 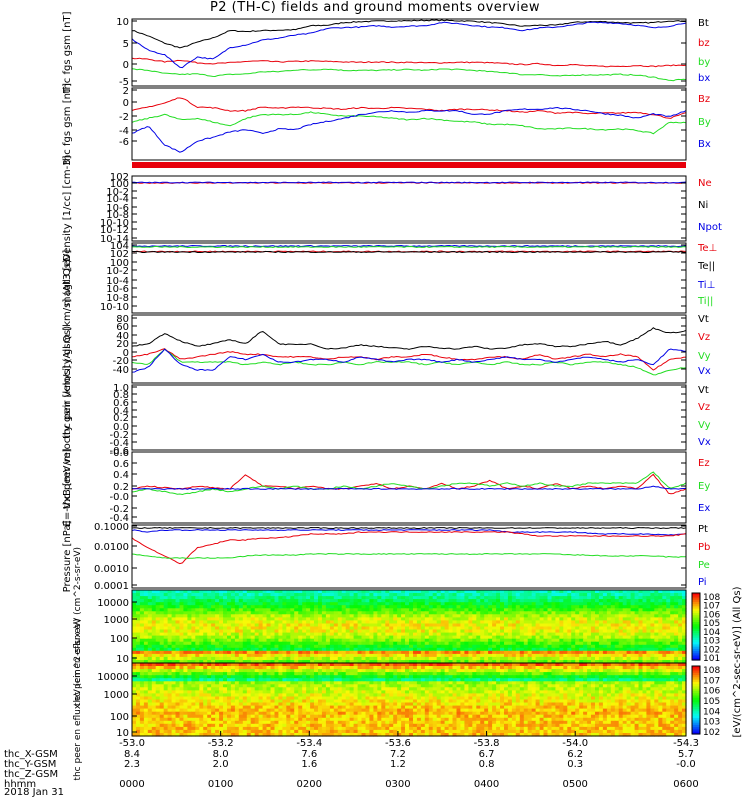 What do you see at coordinates (706, 266) in the screenshot?
I see `legend-Te: Te||` at bounding box center [706, 266].